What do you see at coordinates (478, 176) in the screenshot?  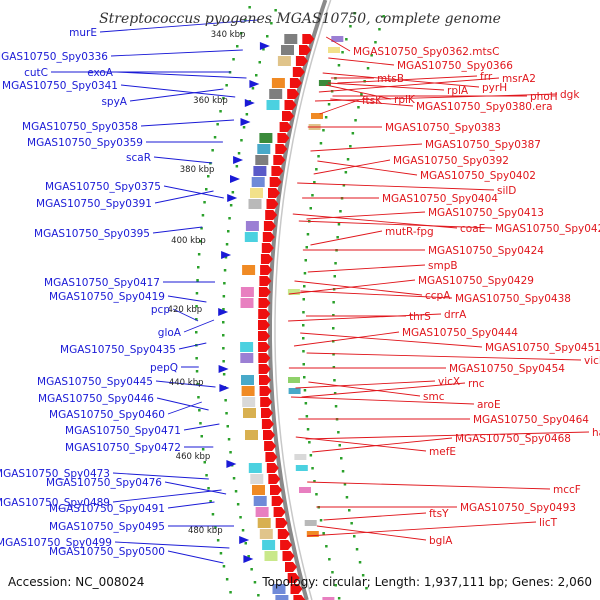 I see `right-gene-label: MGAS10750_Spy0402` at bounding box center [478, 176].